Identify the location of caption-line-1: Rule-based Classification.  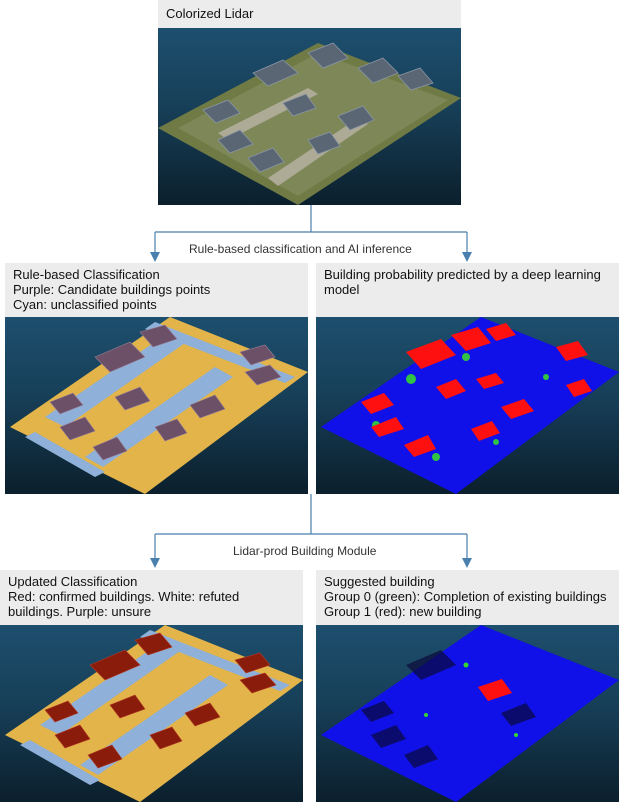
(86, 274).